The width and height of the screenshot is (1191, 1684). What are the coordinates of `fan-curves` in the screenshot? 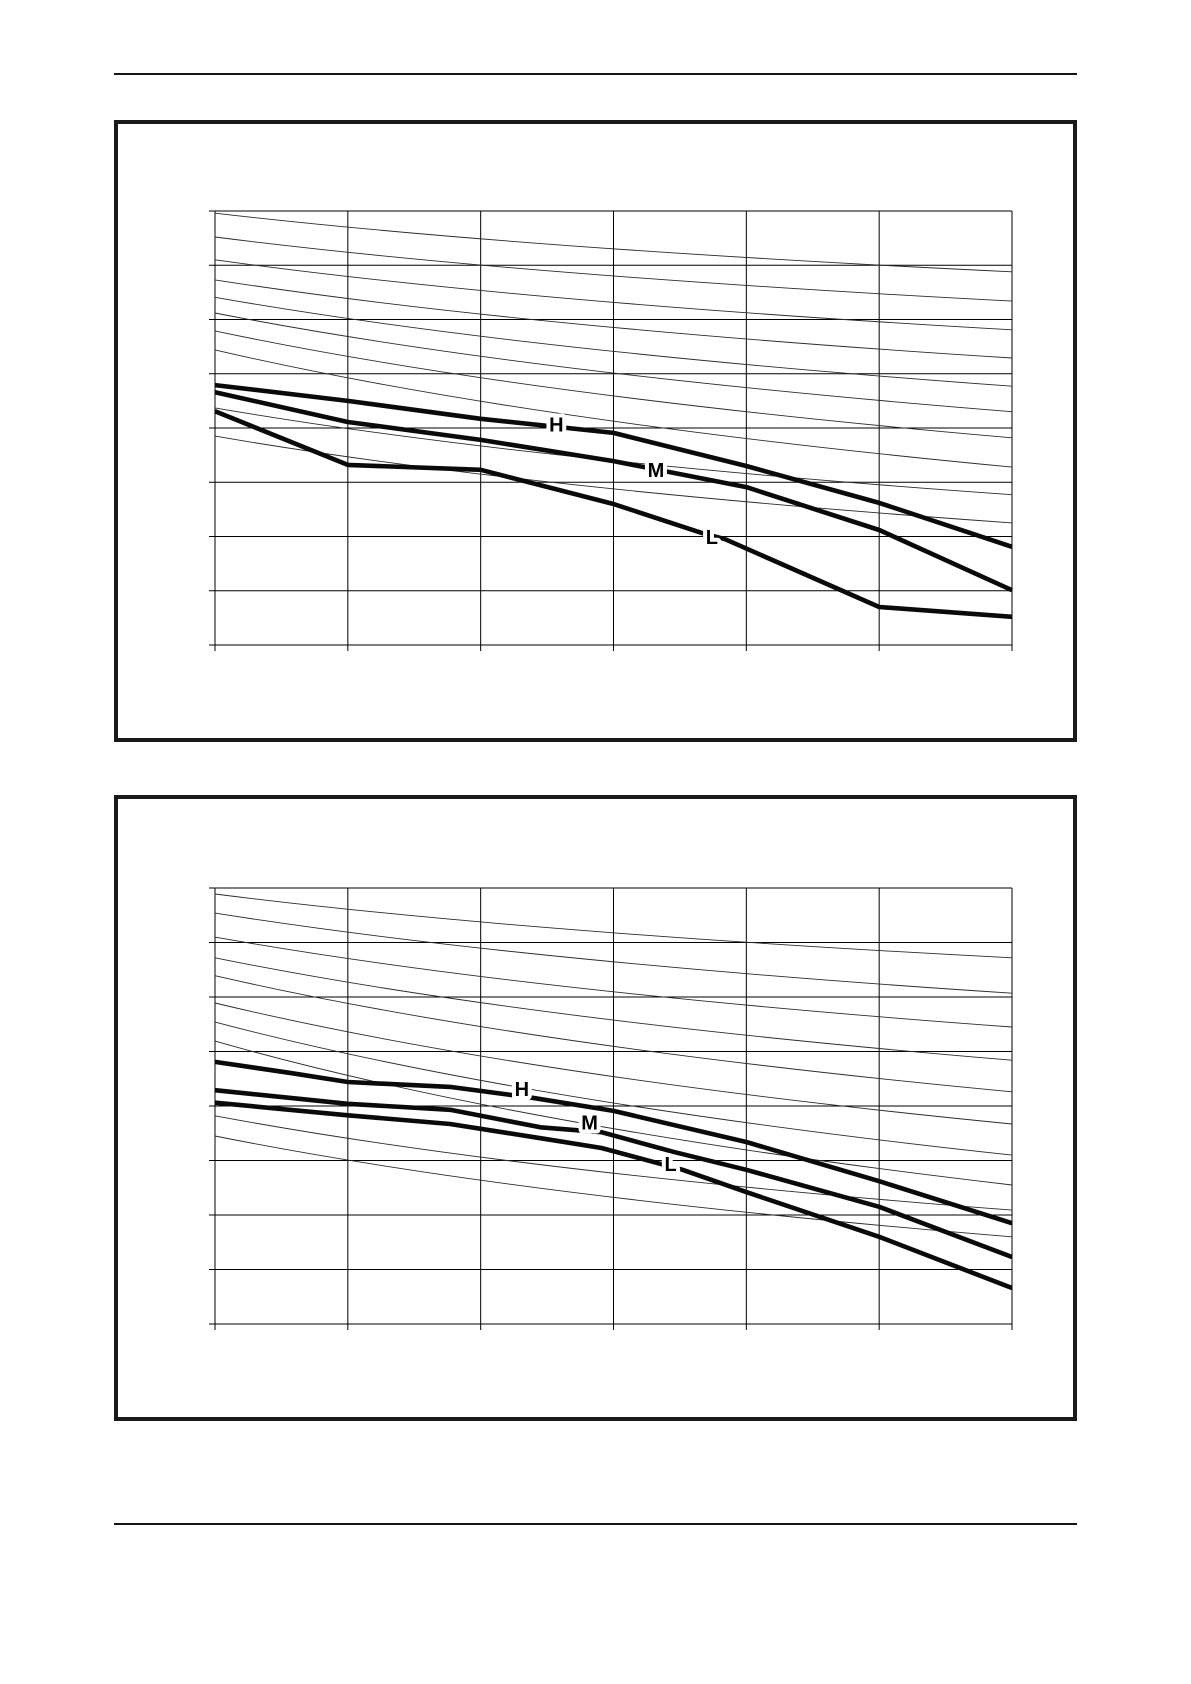 It's located at (613, 1065).